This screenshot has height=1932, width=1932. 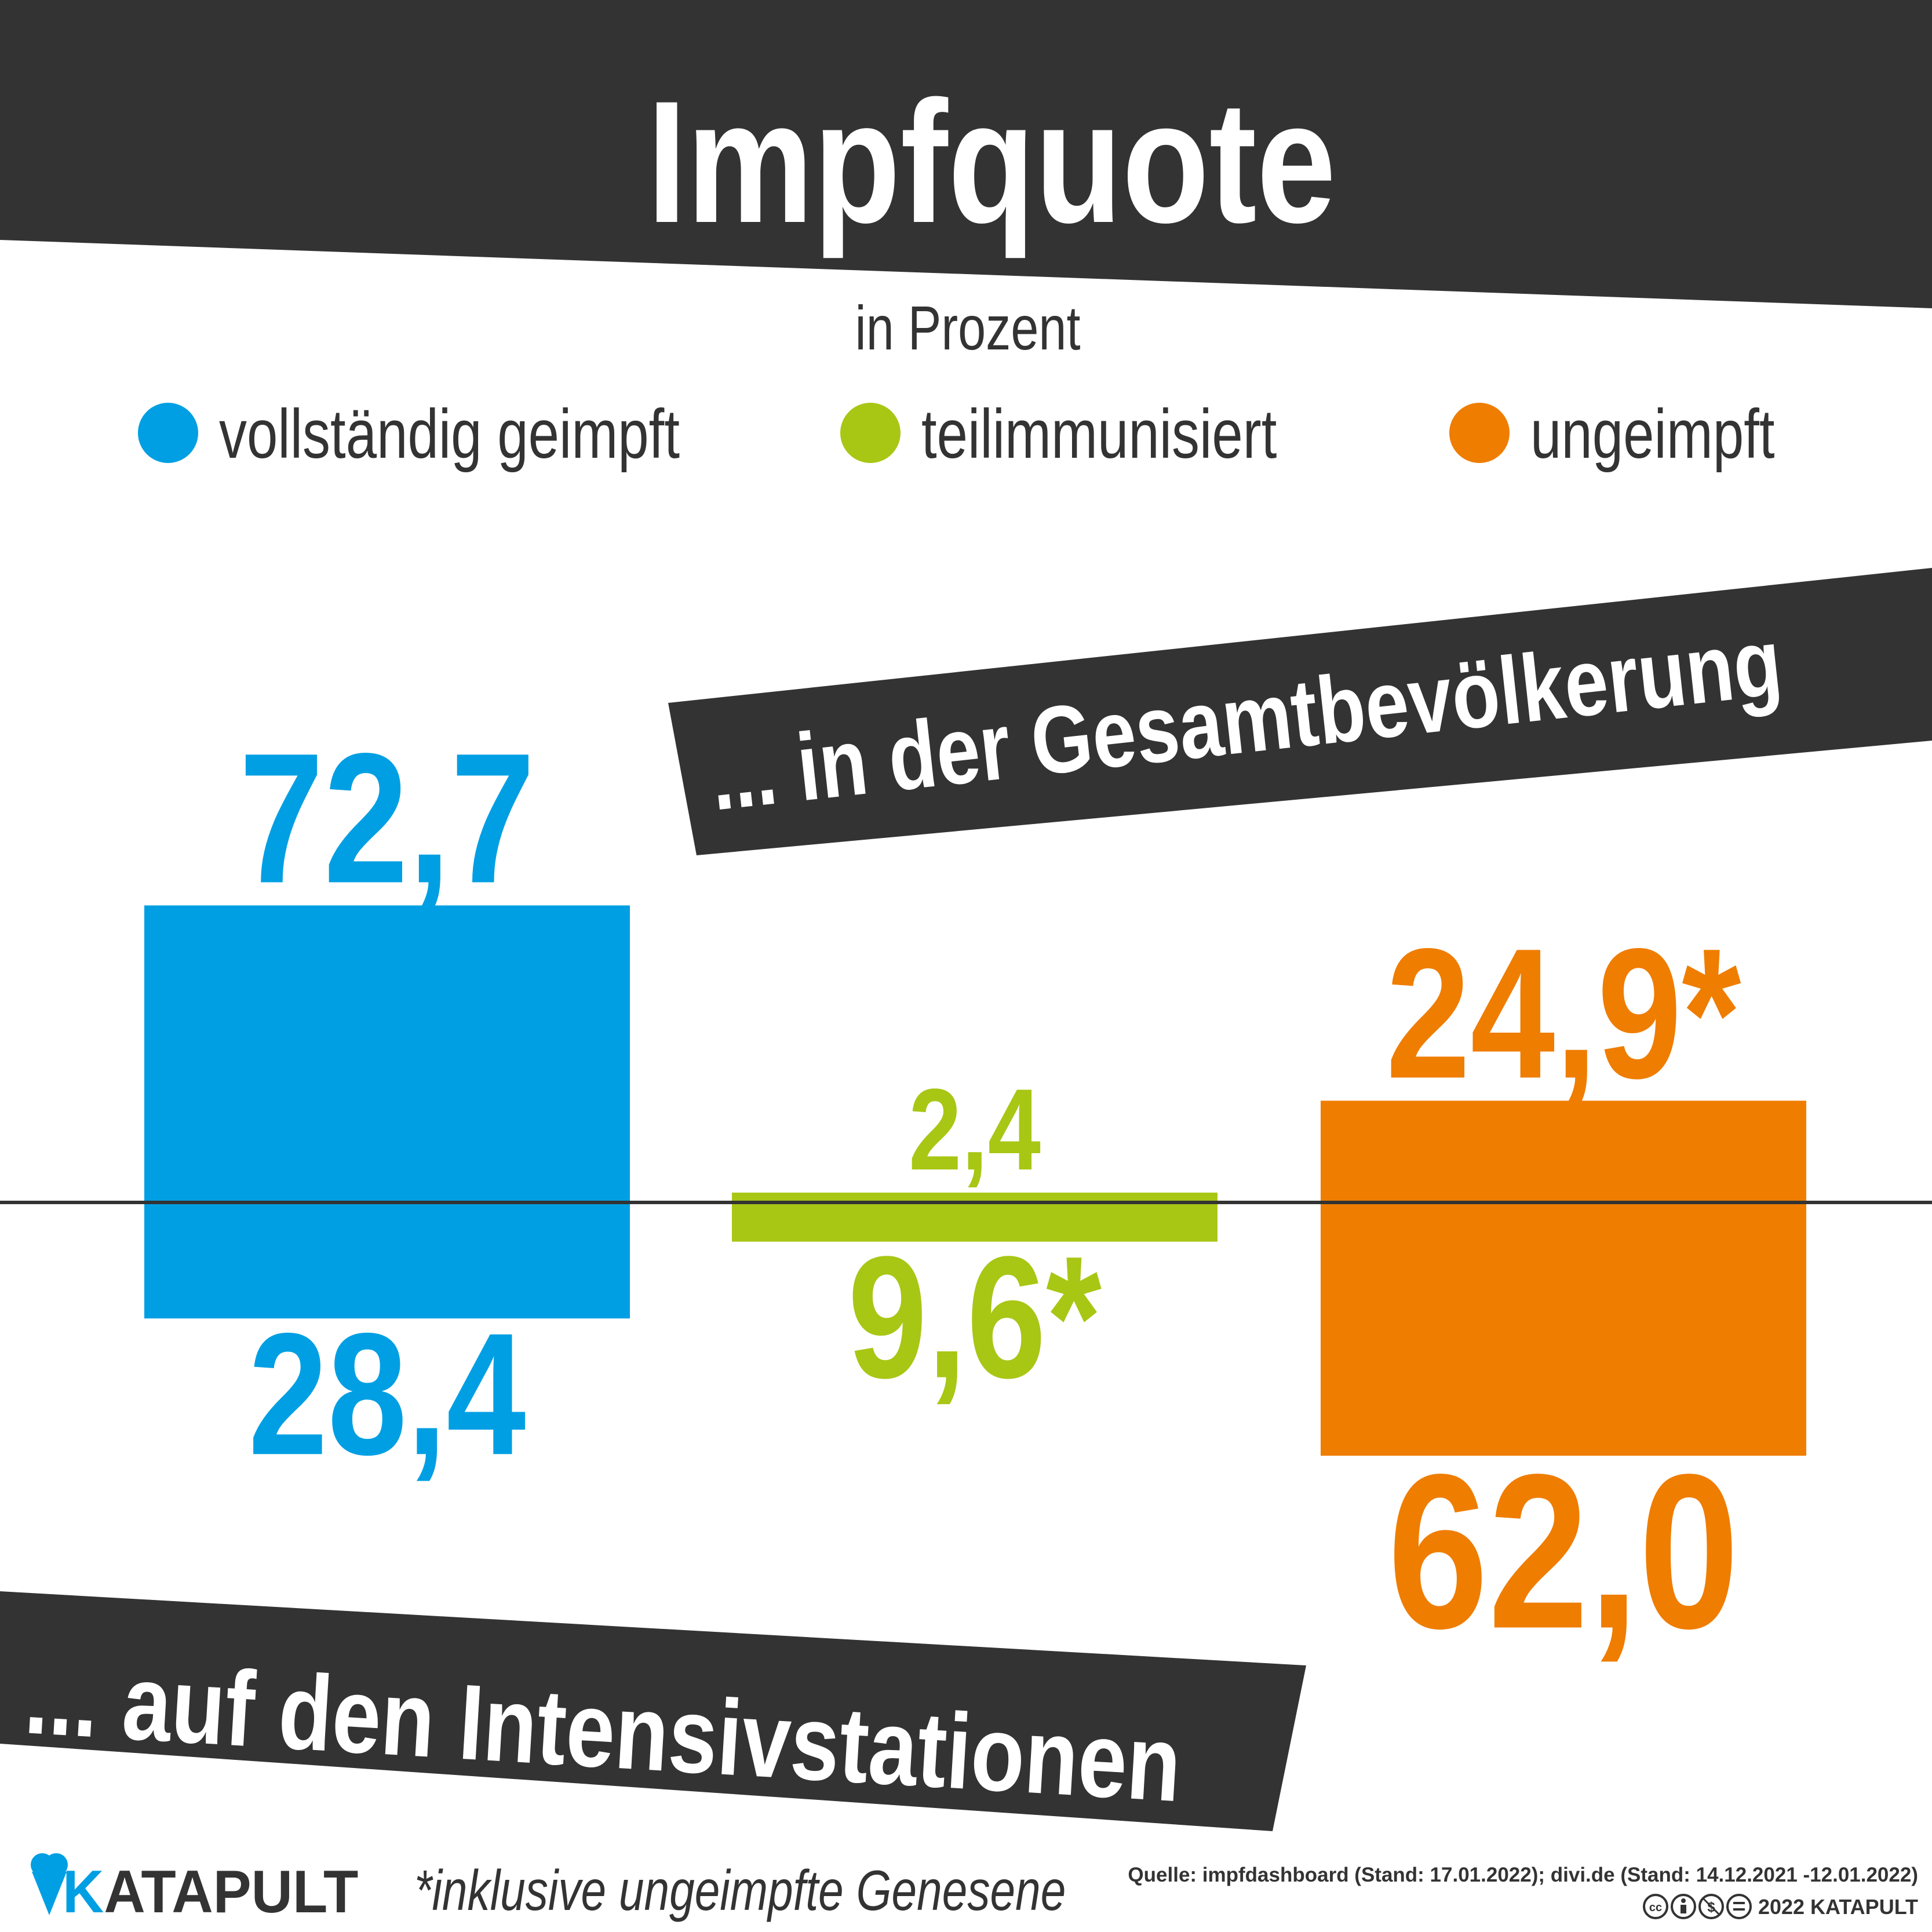 I want to click on license-icons: cc $, so click(x=1697, y=1907).